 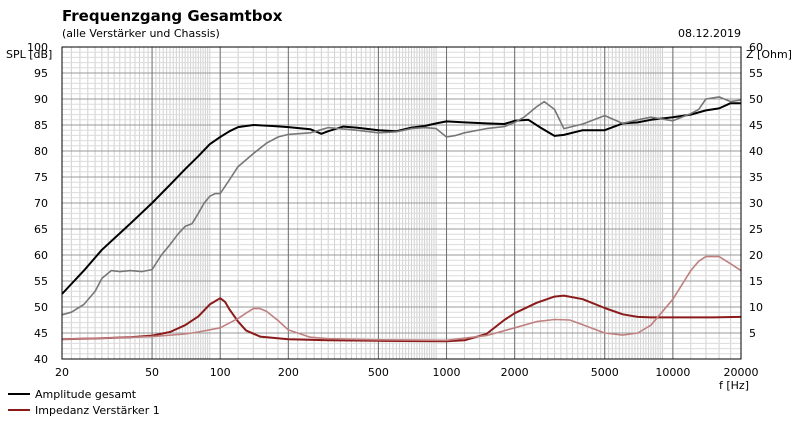 What do you see at coordinates (41, 281) in the screenshot?
I see `y-left-tick-label: 55` at bounding box center [41, 281].